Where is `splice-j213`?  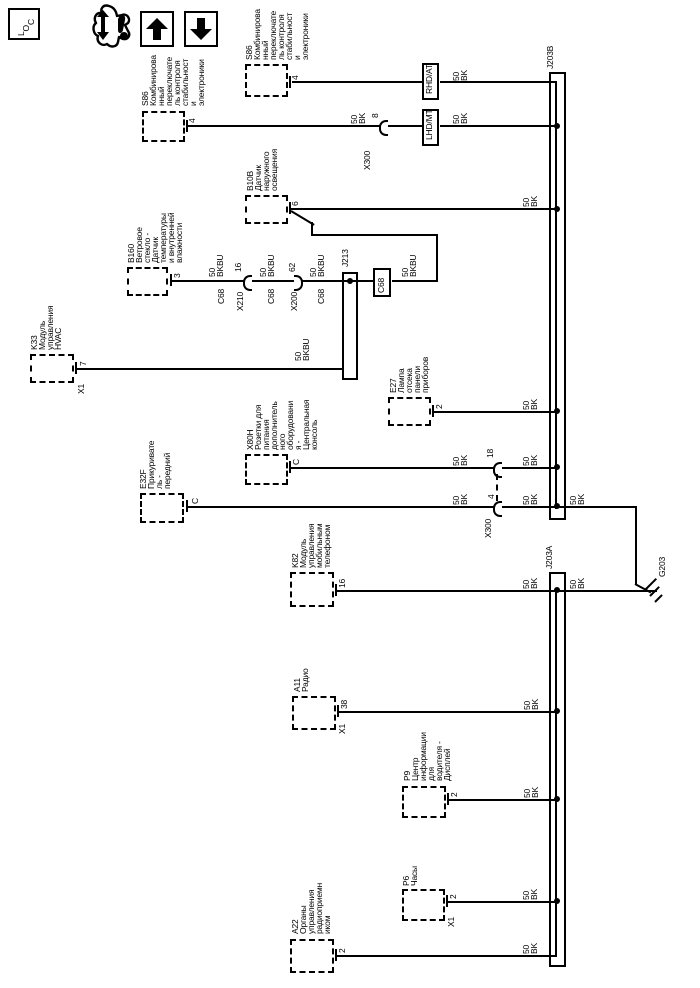
splice-j213 is located at coordinates (350, 326).